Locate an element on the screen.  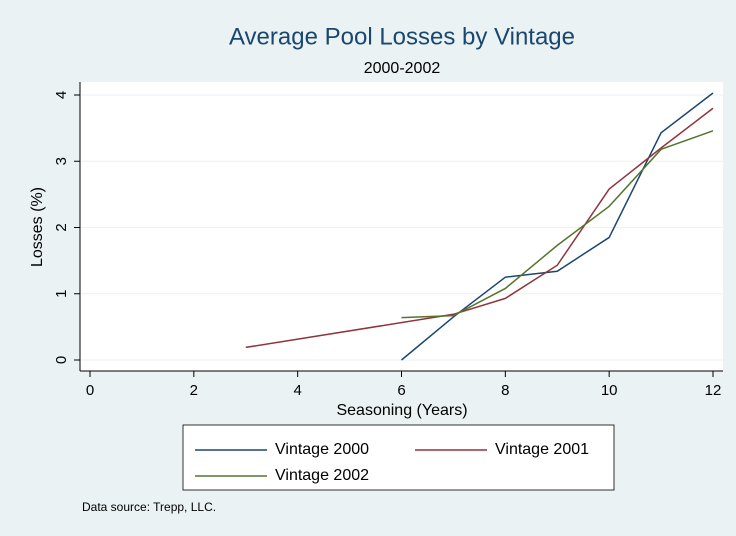
x-tick-label: 2 is located at coordinates (194, 390).